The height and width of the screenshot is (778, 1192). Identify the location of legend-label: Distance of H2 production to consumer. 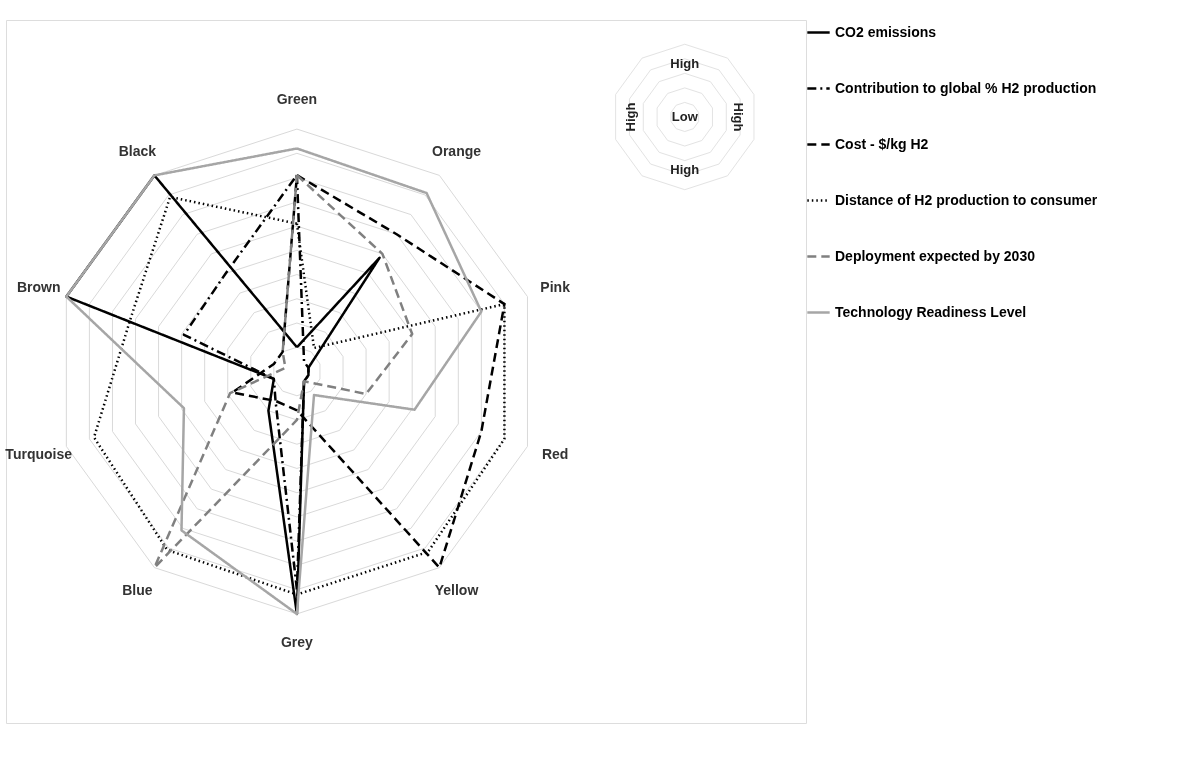
(966, 199).